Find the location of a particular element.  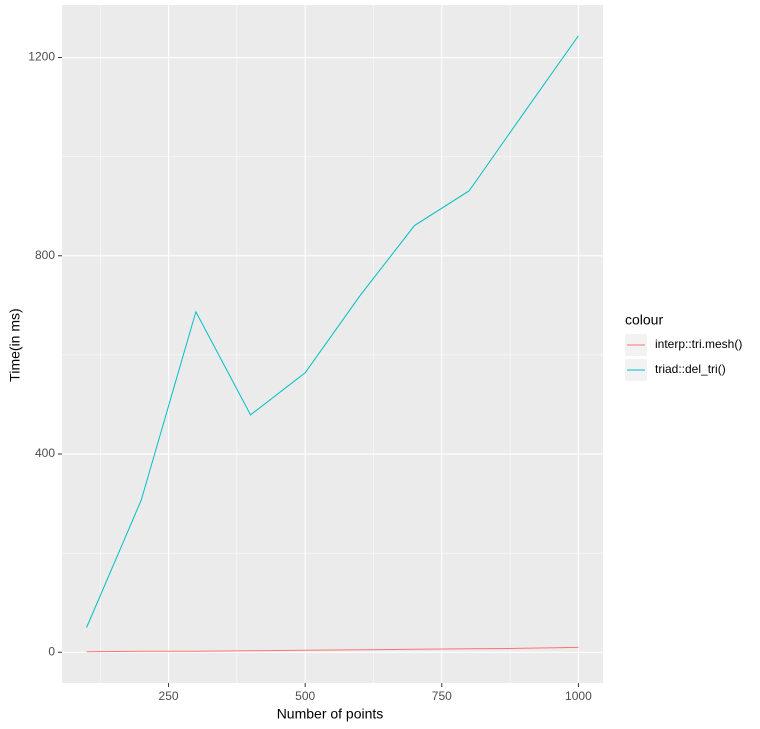

y-tick-label: 400 is located at coordinates (45, 453).